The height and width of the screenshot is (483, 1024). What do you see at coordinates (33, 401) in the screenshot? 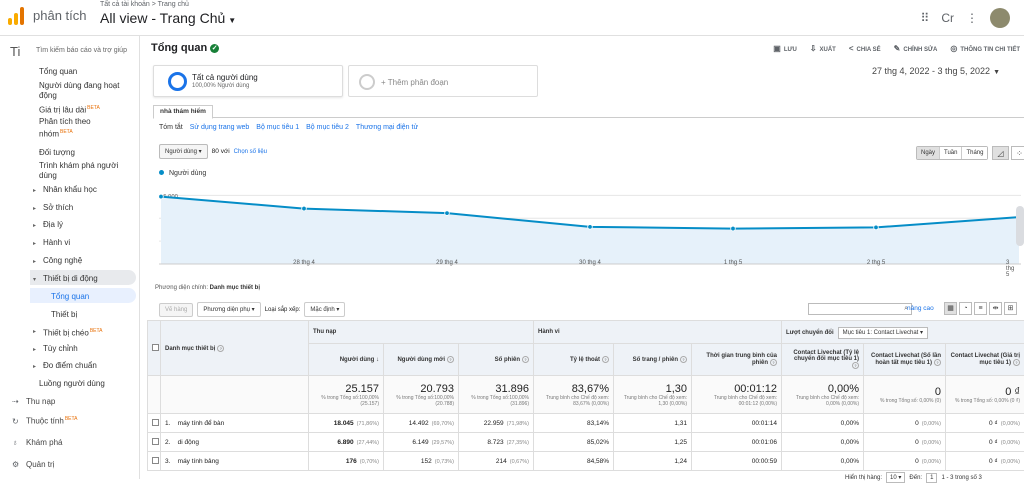
I see `sidebar-item-acquisition: ⇢Thu nạp` at bounding box center [33, 401].